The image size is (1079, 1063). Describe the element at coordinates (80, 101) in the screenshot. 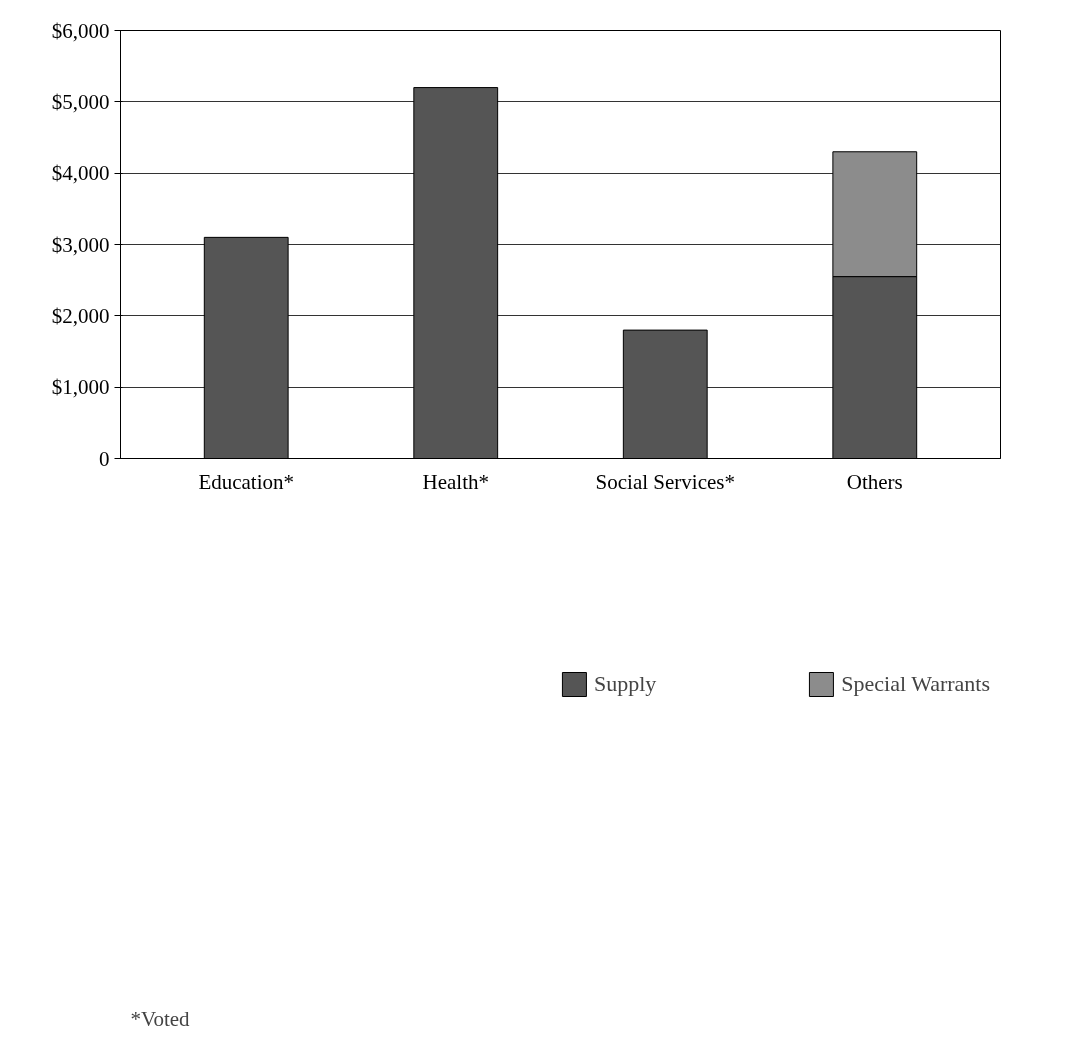

I see `y-tick-label: $5,000` at that location.